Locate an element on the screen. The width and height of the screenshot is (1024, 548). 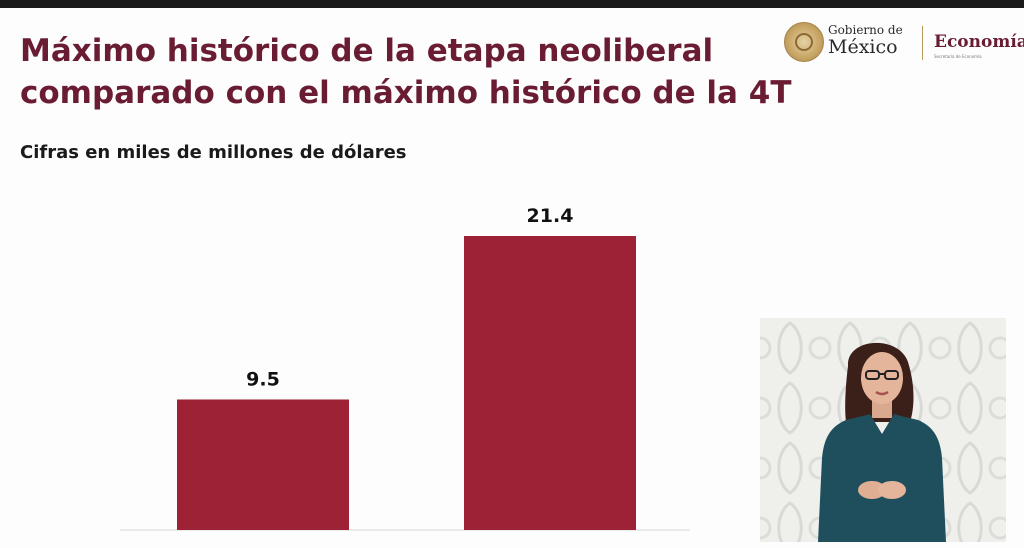
logo-gobierno-de: Gobierno de is located at coordinates (865, 30).